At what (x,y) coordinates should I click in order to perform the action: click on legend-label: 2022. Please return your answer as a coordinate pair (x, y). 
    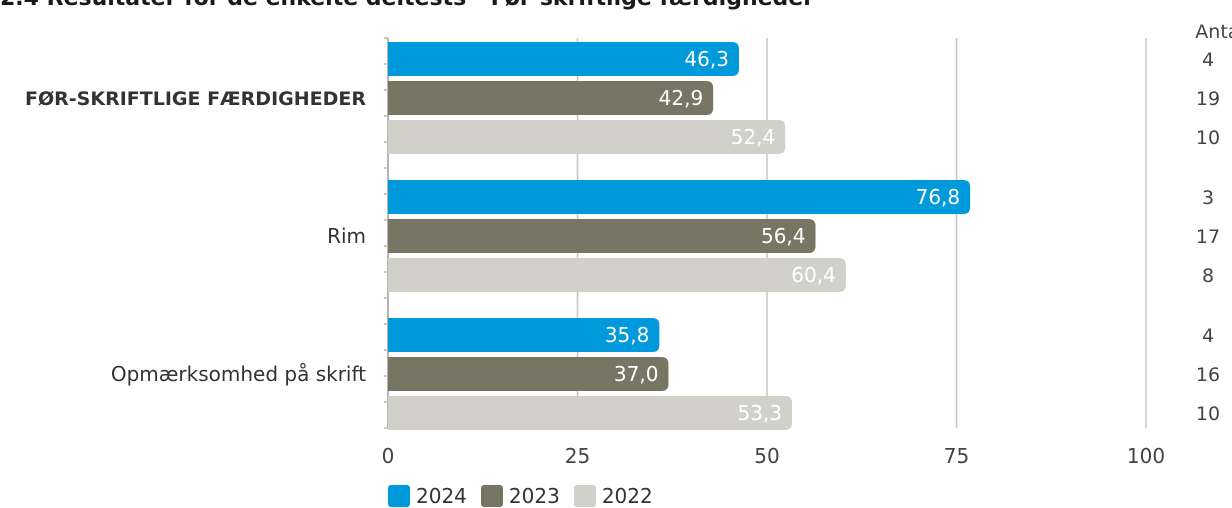
    Looking at the image, I should click on (627, 496).